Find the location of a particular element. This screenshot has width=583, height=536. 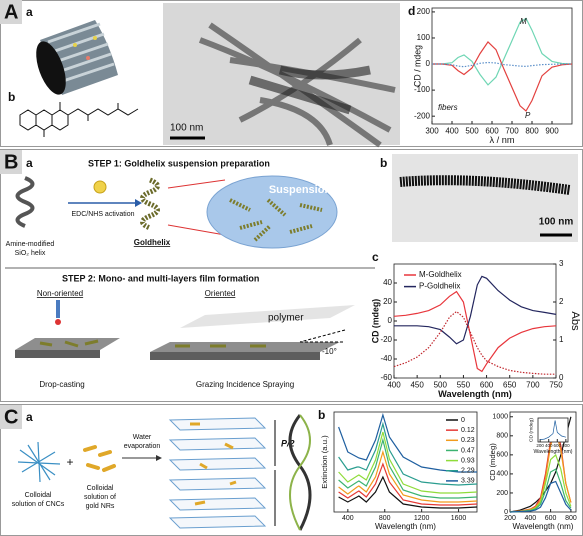

chiral-stack is located at coordinates (222, 473).